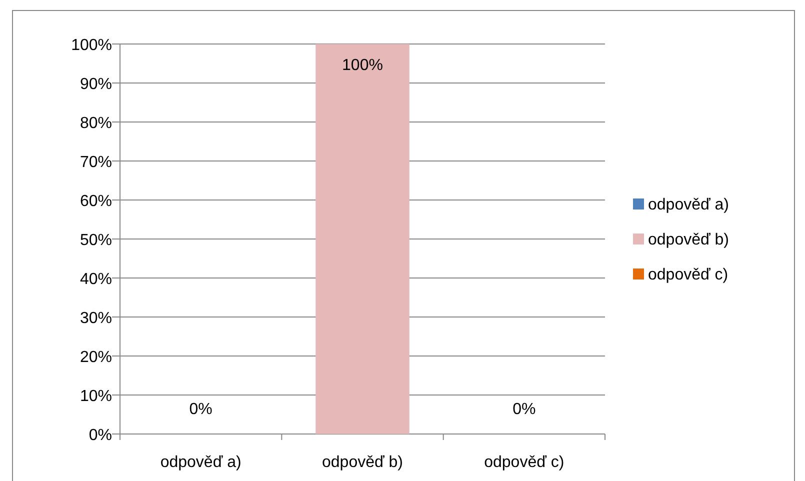  What do you see at coordinates (91, 45) in the screenshot?
I see `y-tick-label: 100%` at bounding box center [91, 45].